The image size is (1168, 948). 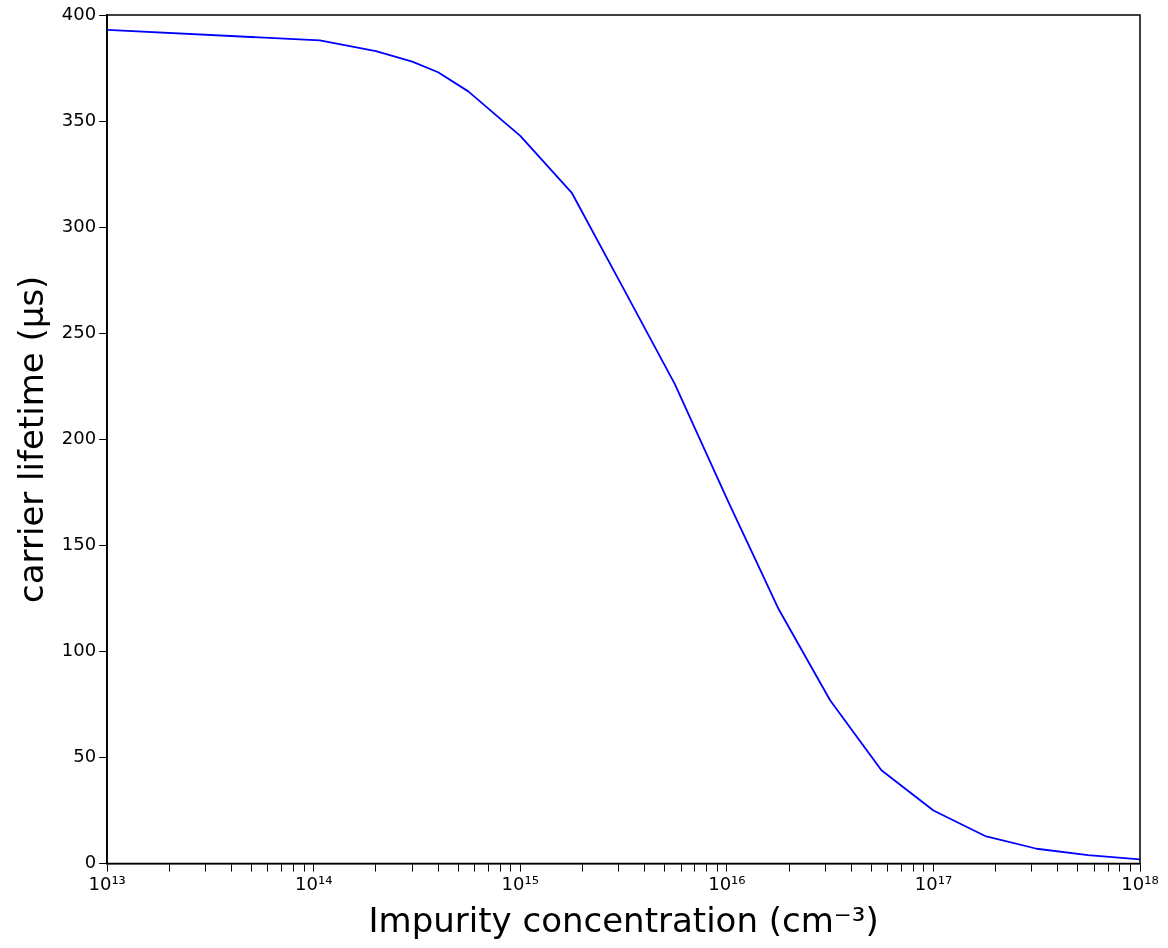 What do you see at coordinates (79, 544) in the screenshot?
I see `y-tick-label: 150` at bounding box center [79, 544].